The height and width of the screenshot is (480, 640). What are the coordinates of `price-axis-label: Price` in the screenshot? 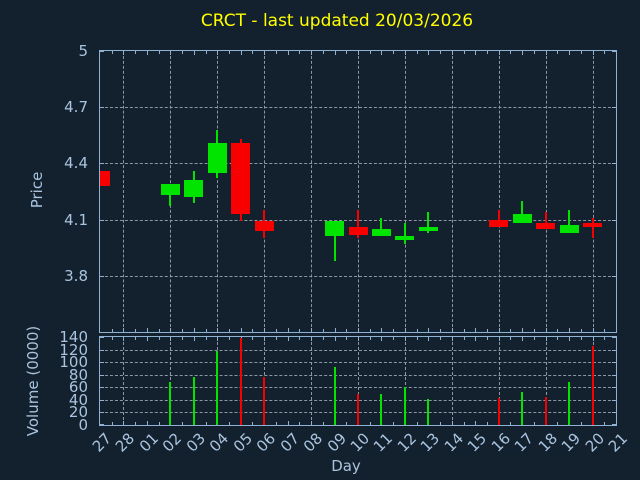 It's located at (37, 190).